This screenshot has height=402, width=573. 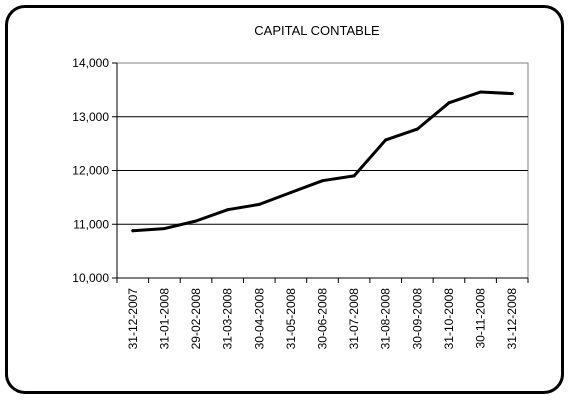 I want to click on y-tick-labels: 10,000 11,000 12,000 13,000 14,000, so click(x=90, y=170).